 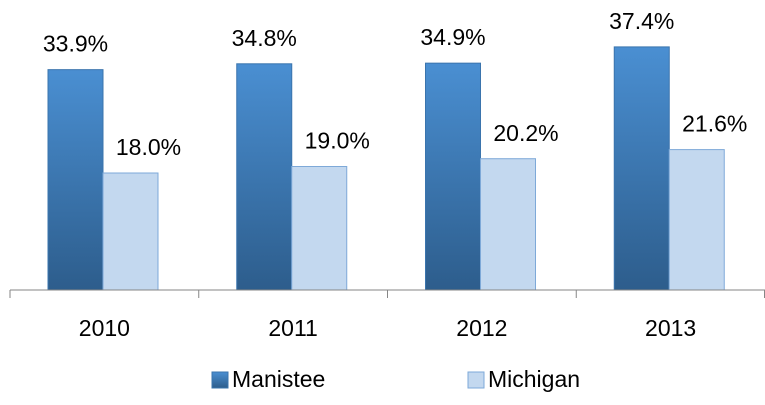 What do you see at coordinates (641, 21) in the screenshot?
I see `data-label: 37.4%` at bounding box center [641, 21].